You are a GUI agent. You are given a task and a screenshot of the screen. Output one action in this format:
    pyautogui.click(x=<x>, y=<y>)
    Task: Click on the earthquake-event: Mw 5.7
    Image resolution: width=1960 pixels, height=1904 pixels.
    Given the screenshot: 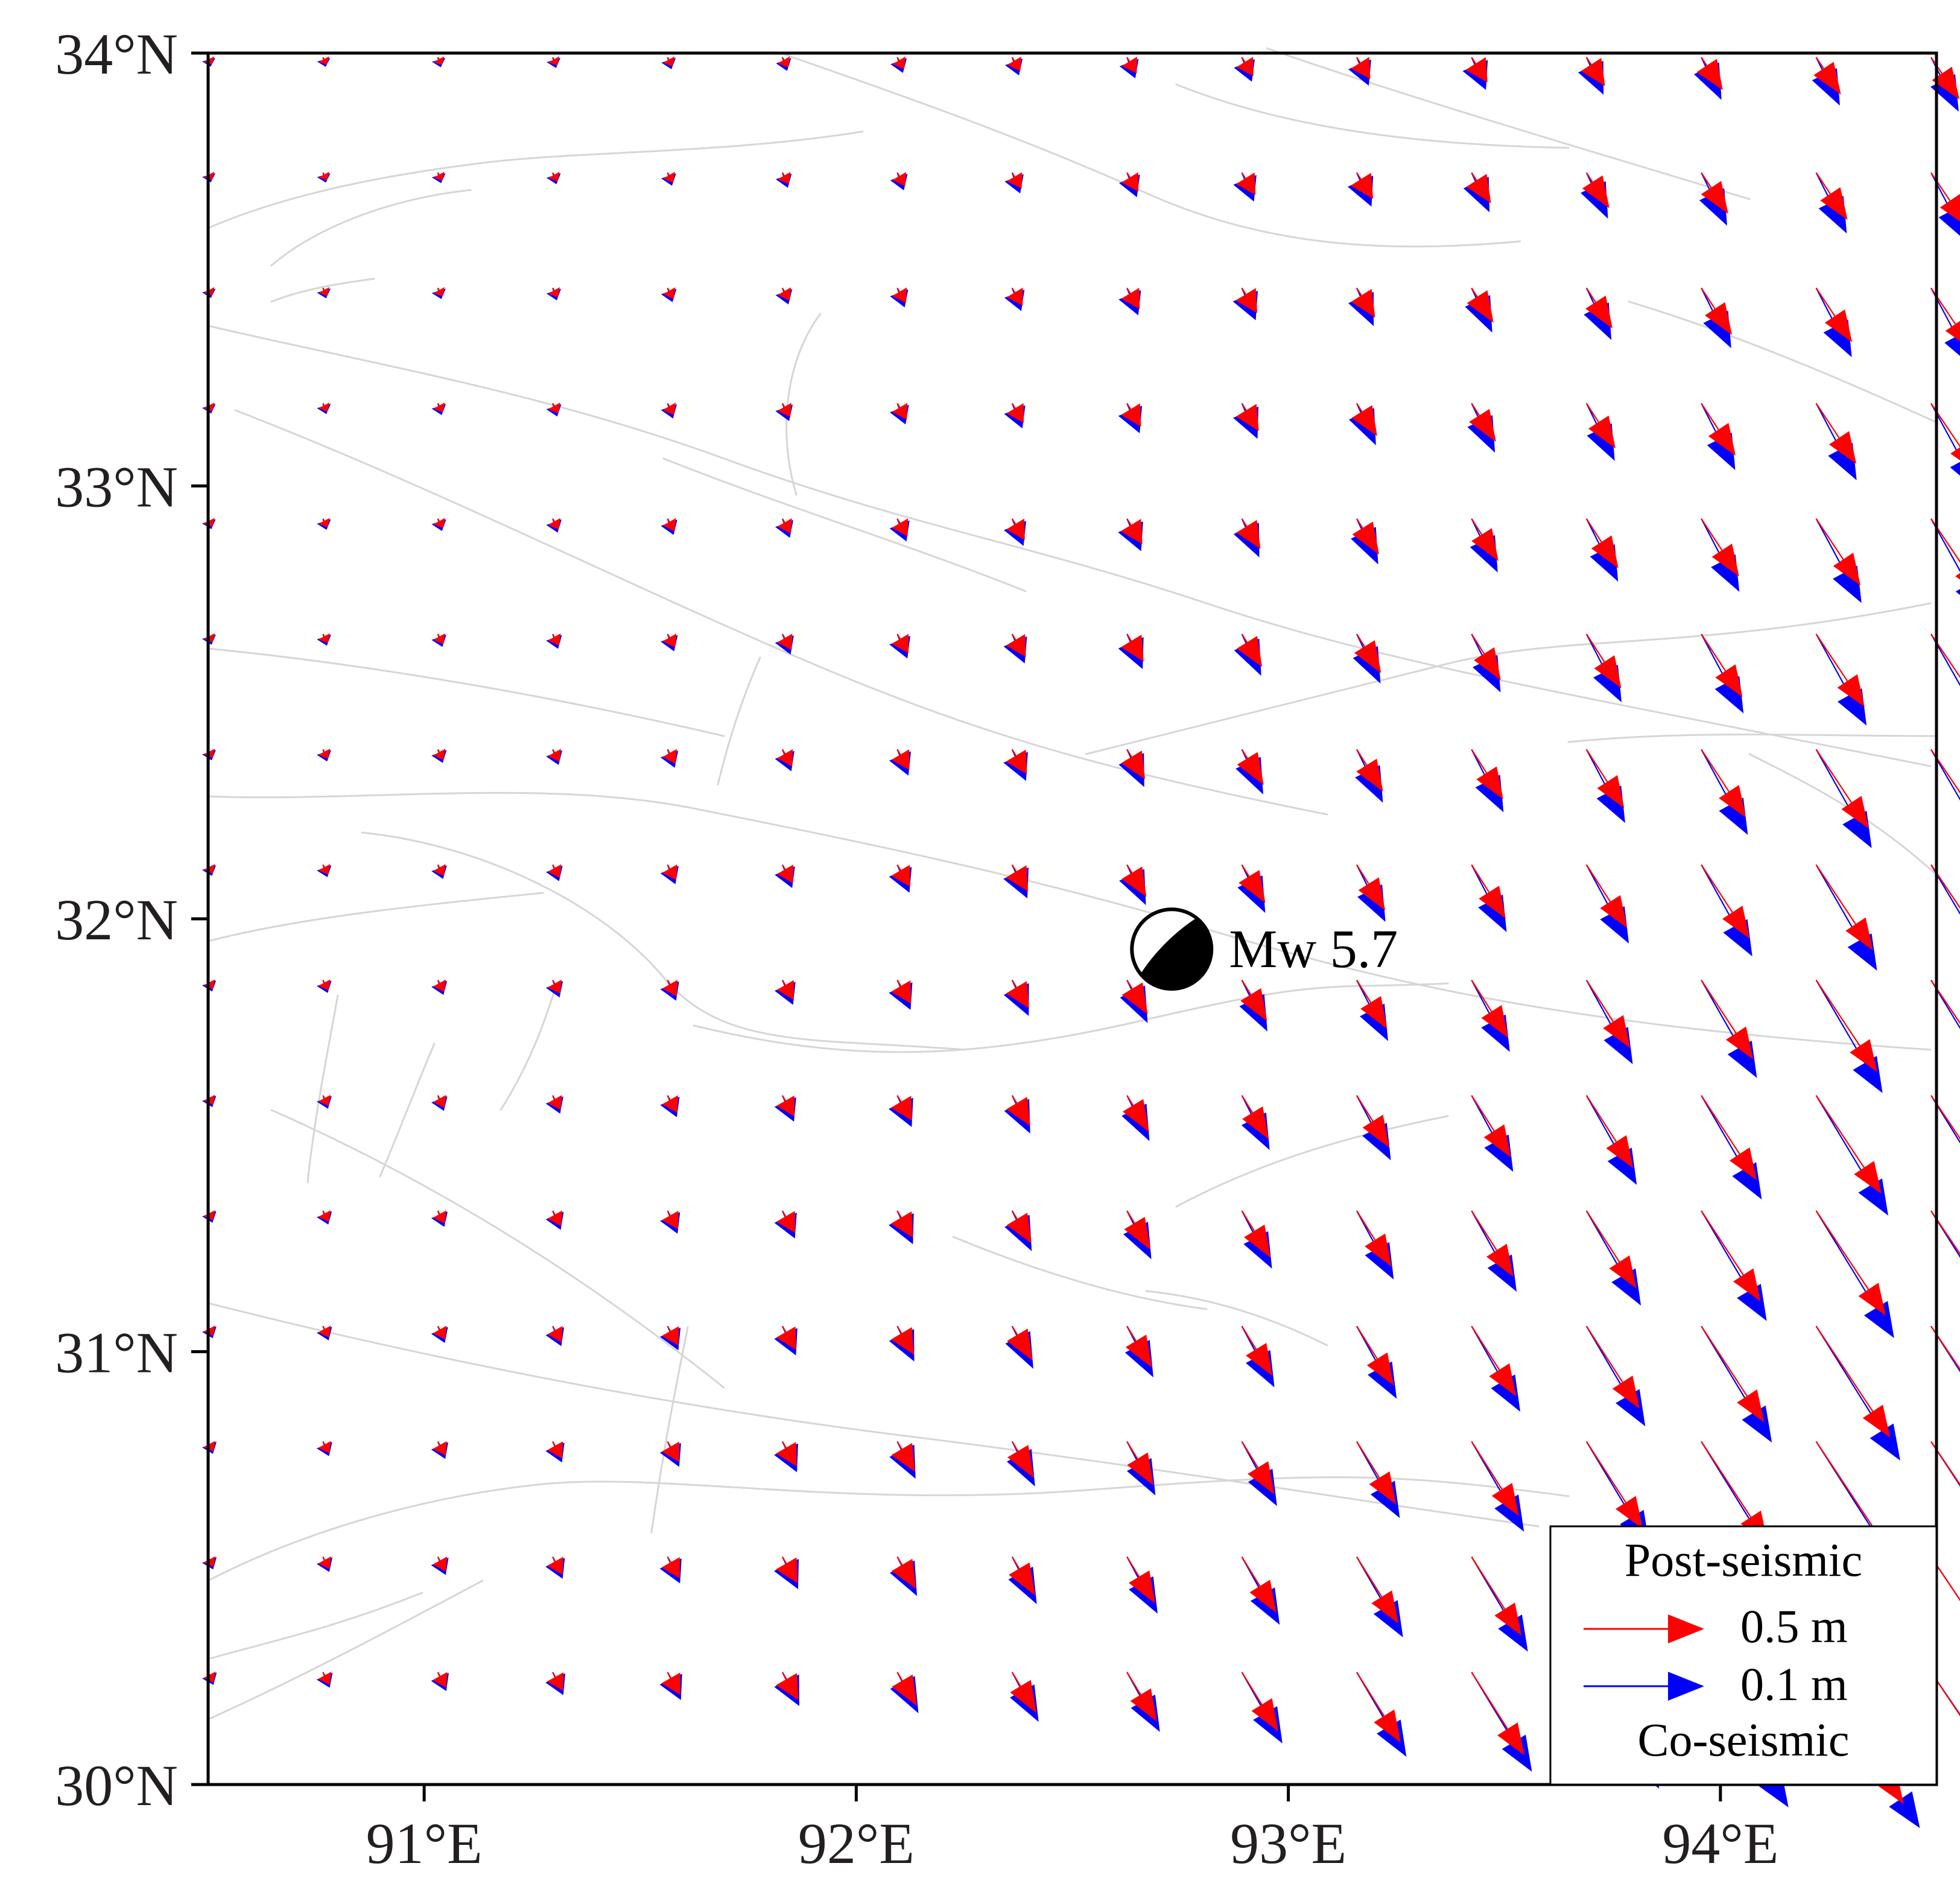 What is the action you would take?
    pyautogui.click(x=1264, y=949)
    